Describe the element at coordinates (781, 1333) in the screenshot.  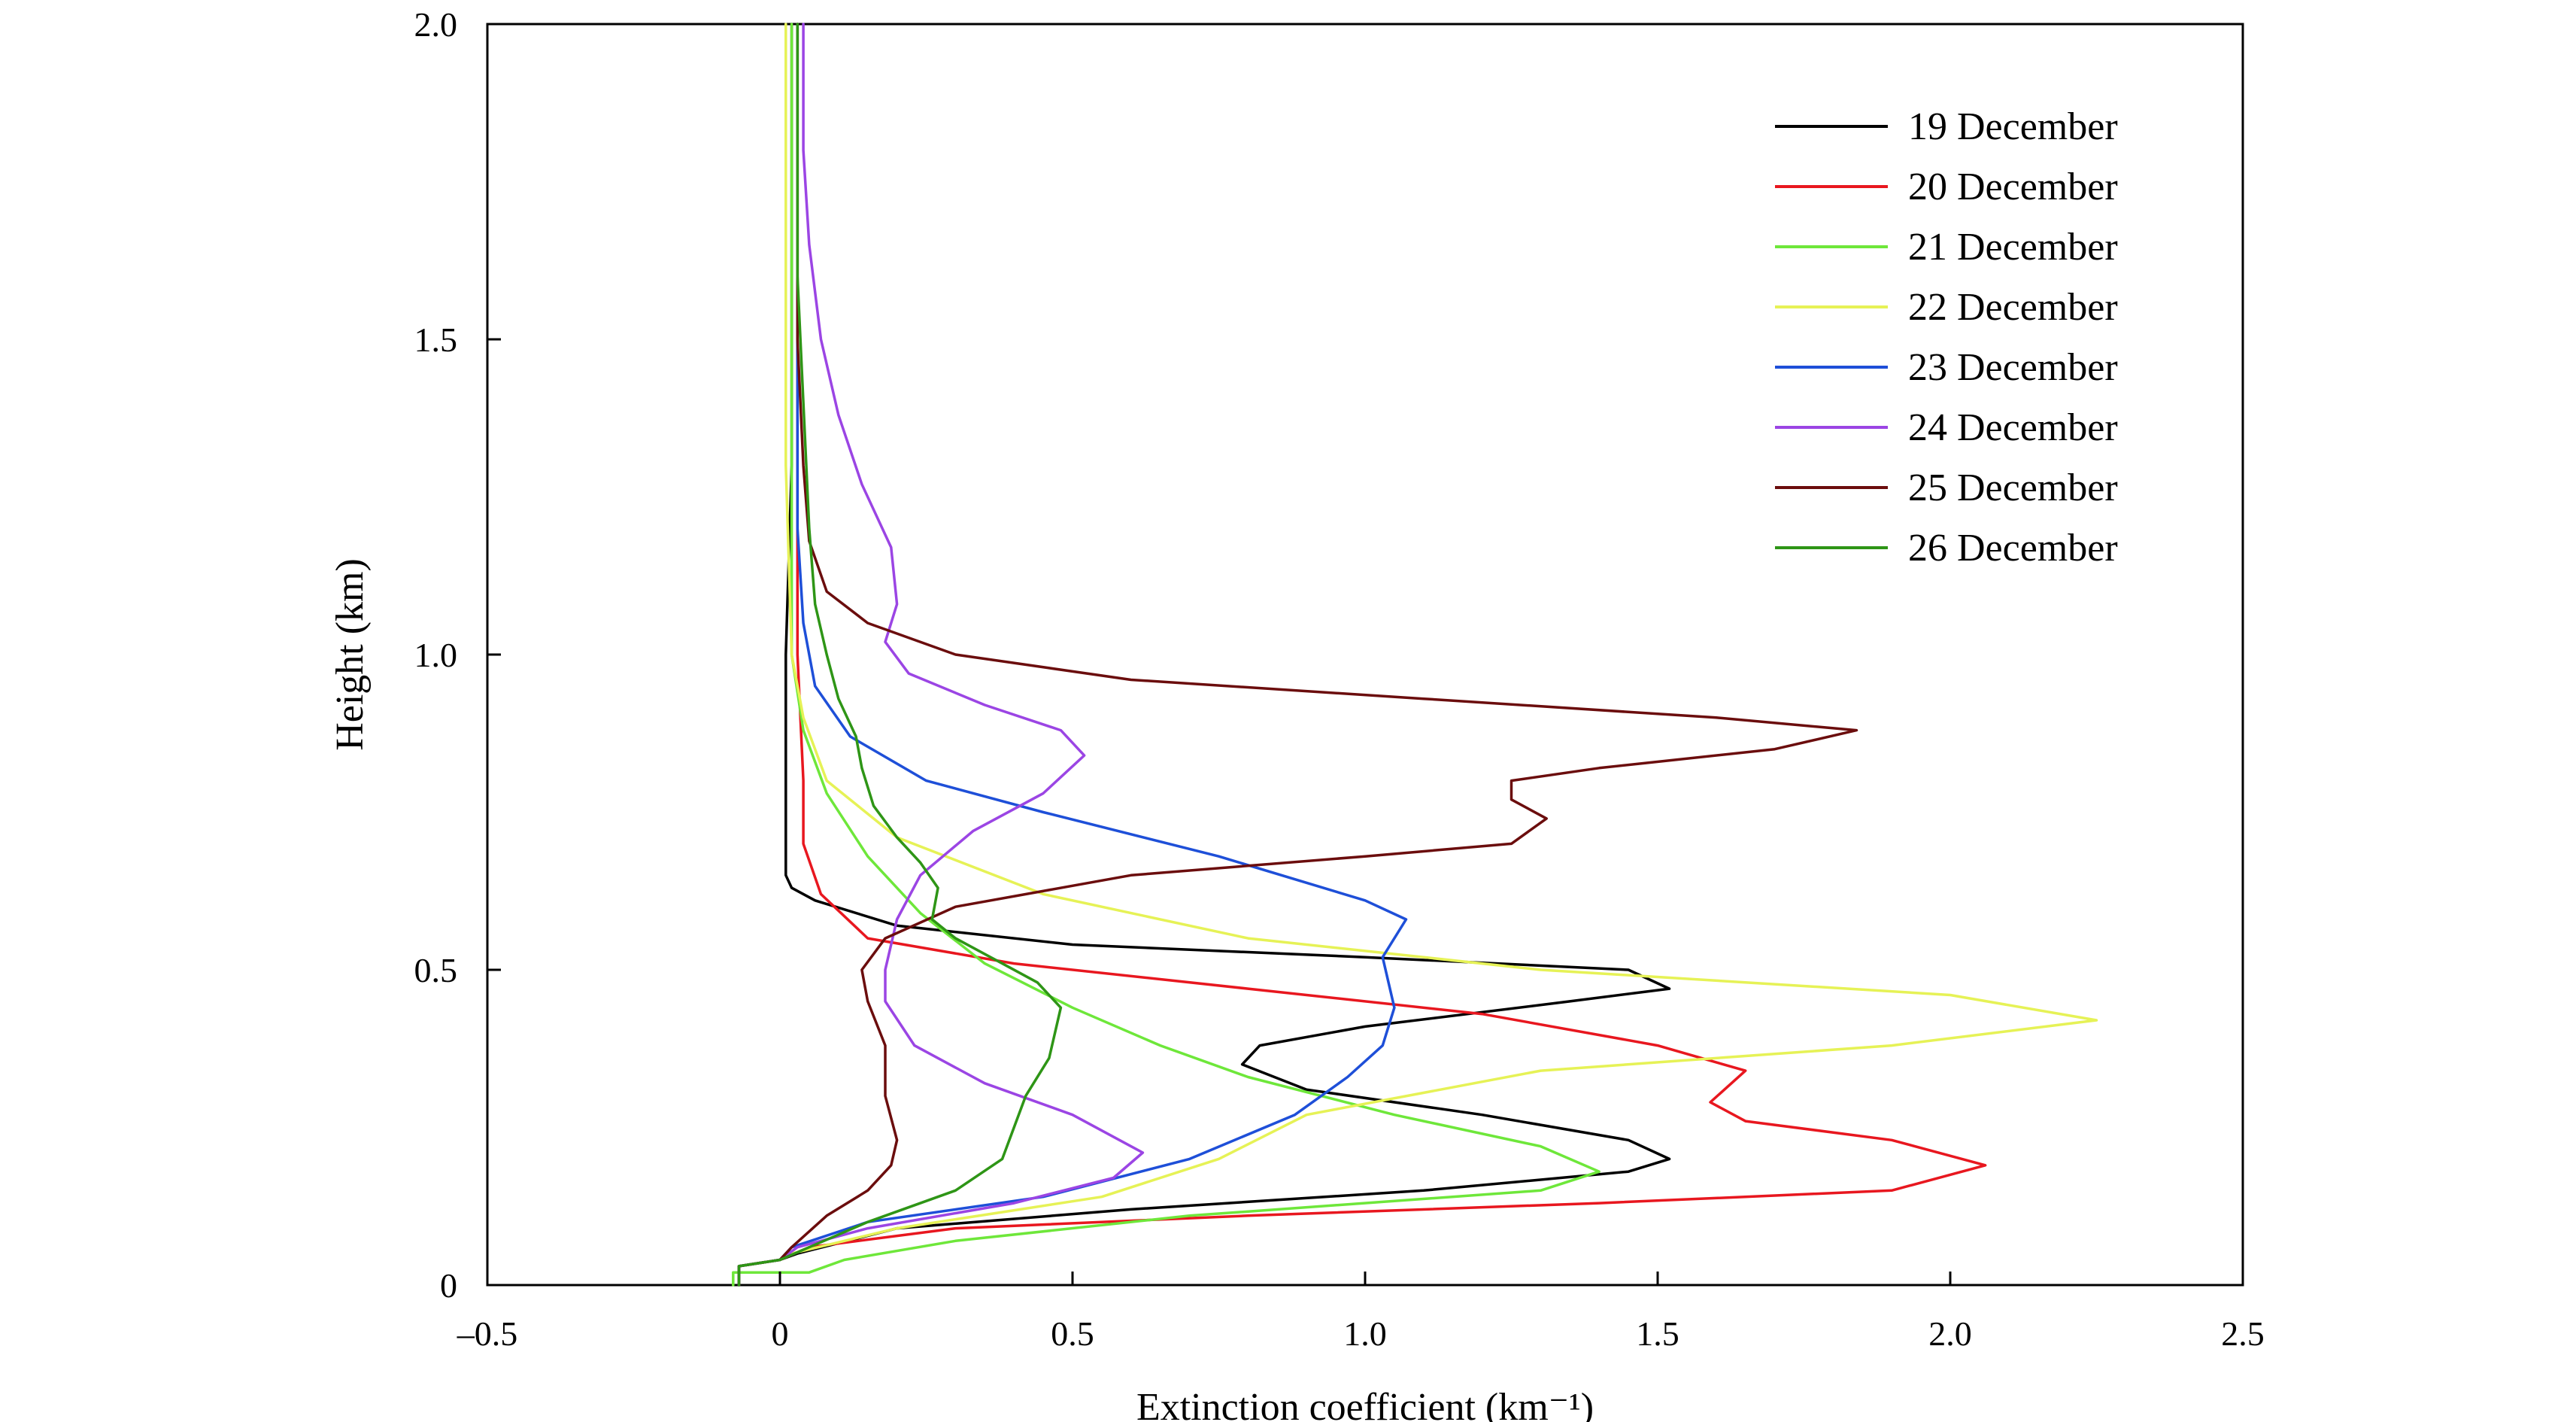
I see `x-tick-label: 0` at that location.